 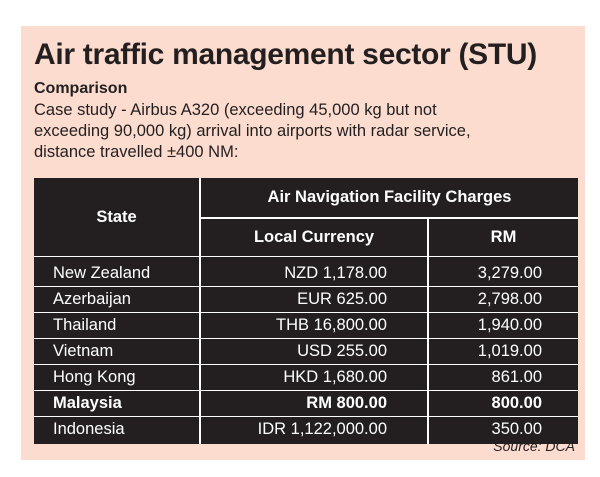 What do you see at coordinates (388, 198) in the screenshot?
I see `charges-group-header: Air Navigation Facility Charges` at bounding box center [388, 198].